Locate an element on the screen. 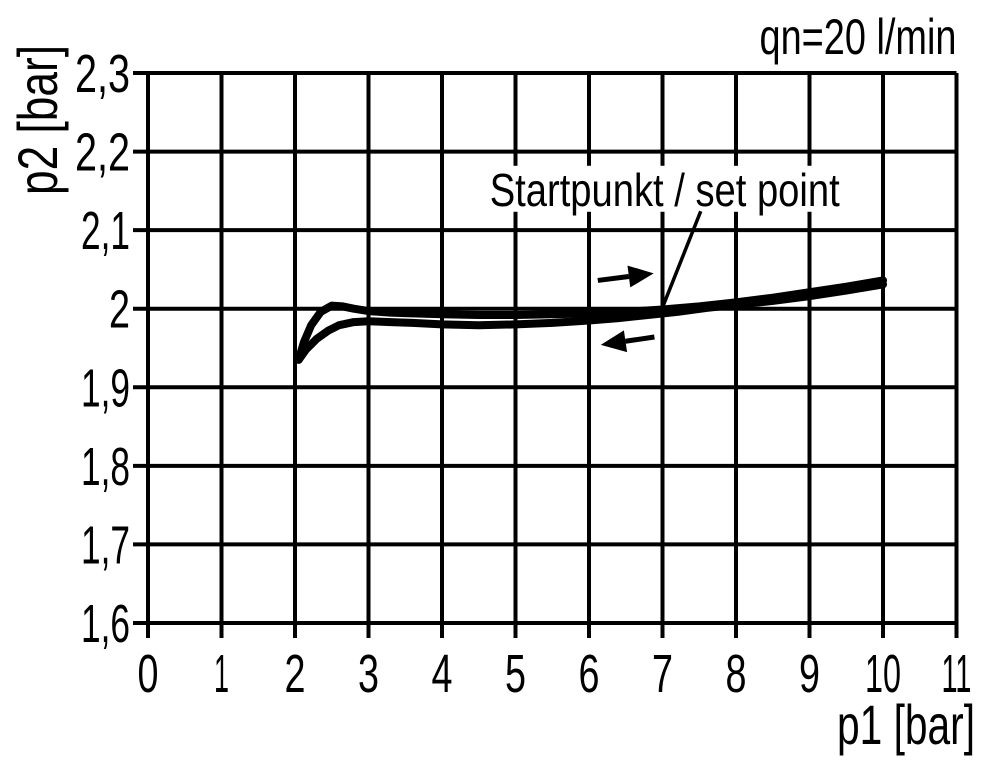  curve-lower-branch is located at coordinates (590, 322).